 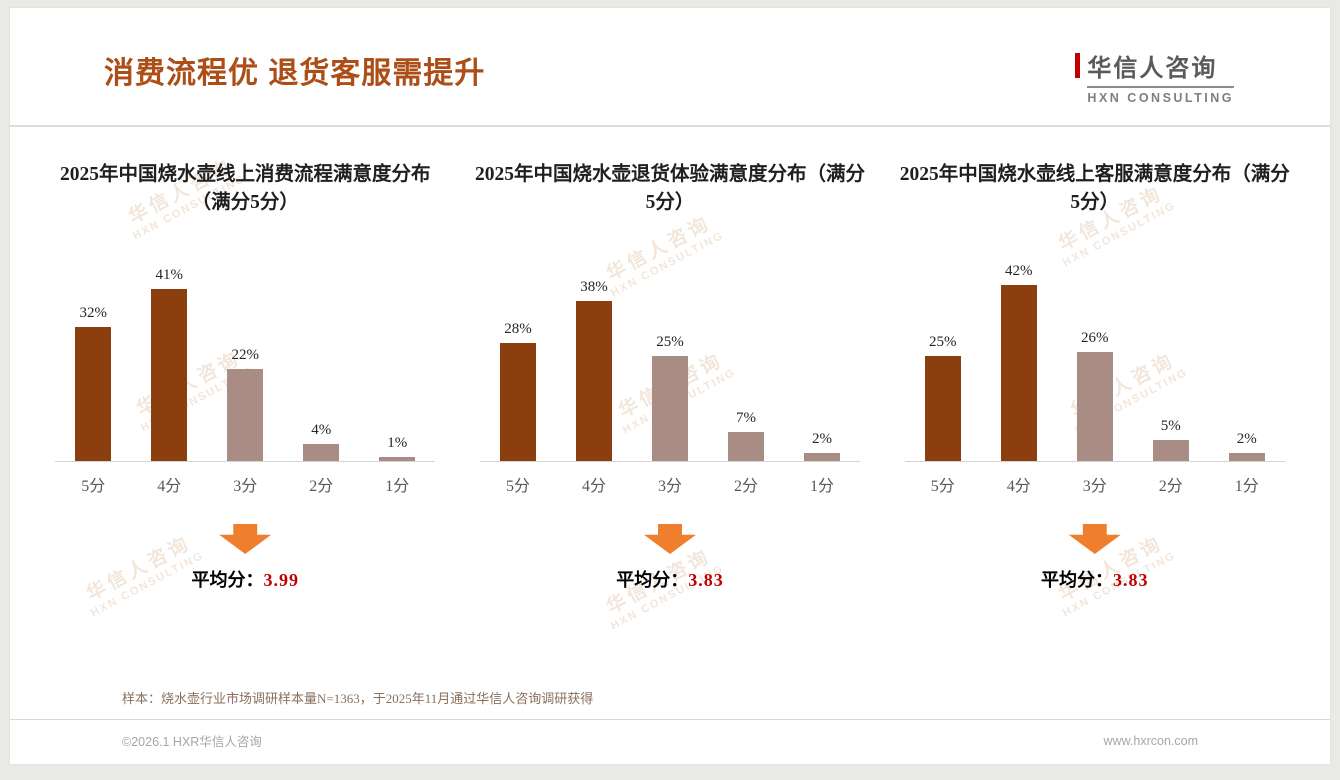 I want to click on bar-group: 41%, so click(x=169, y=364).